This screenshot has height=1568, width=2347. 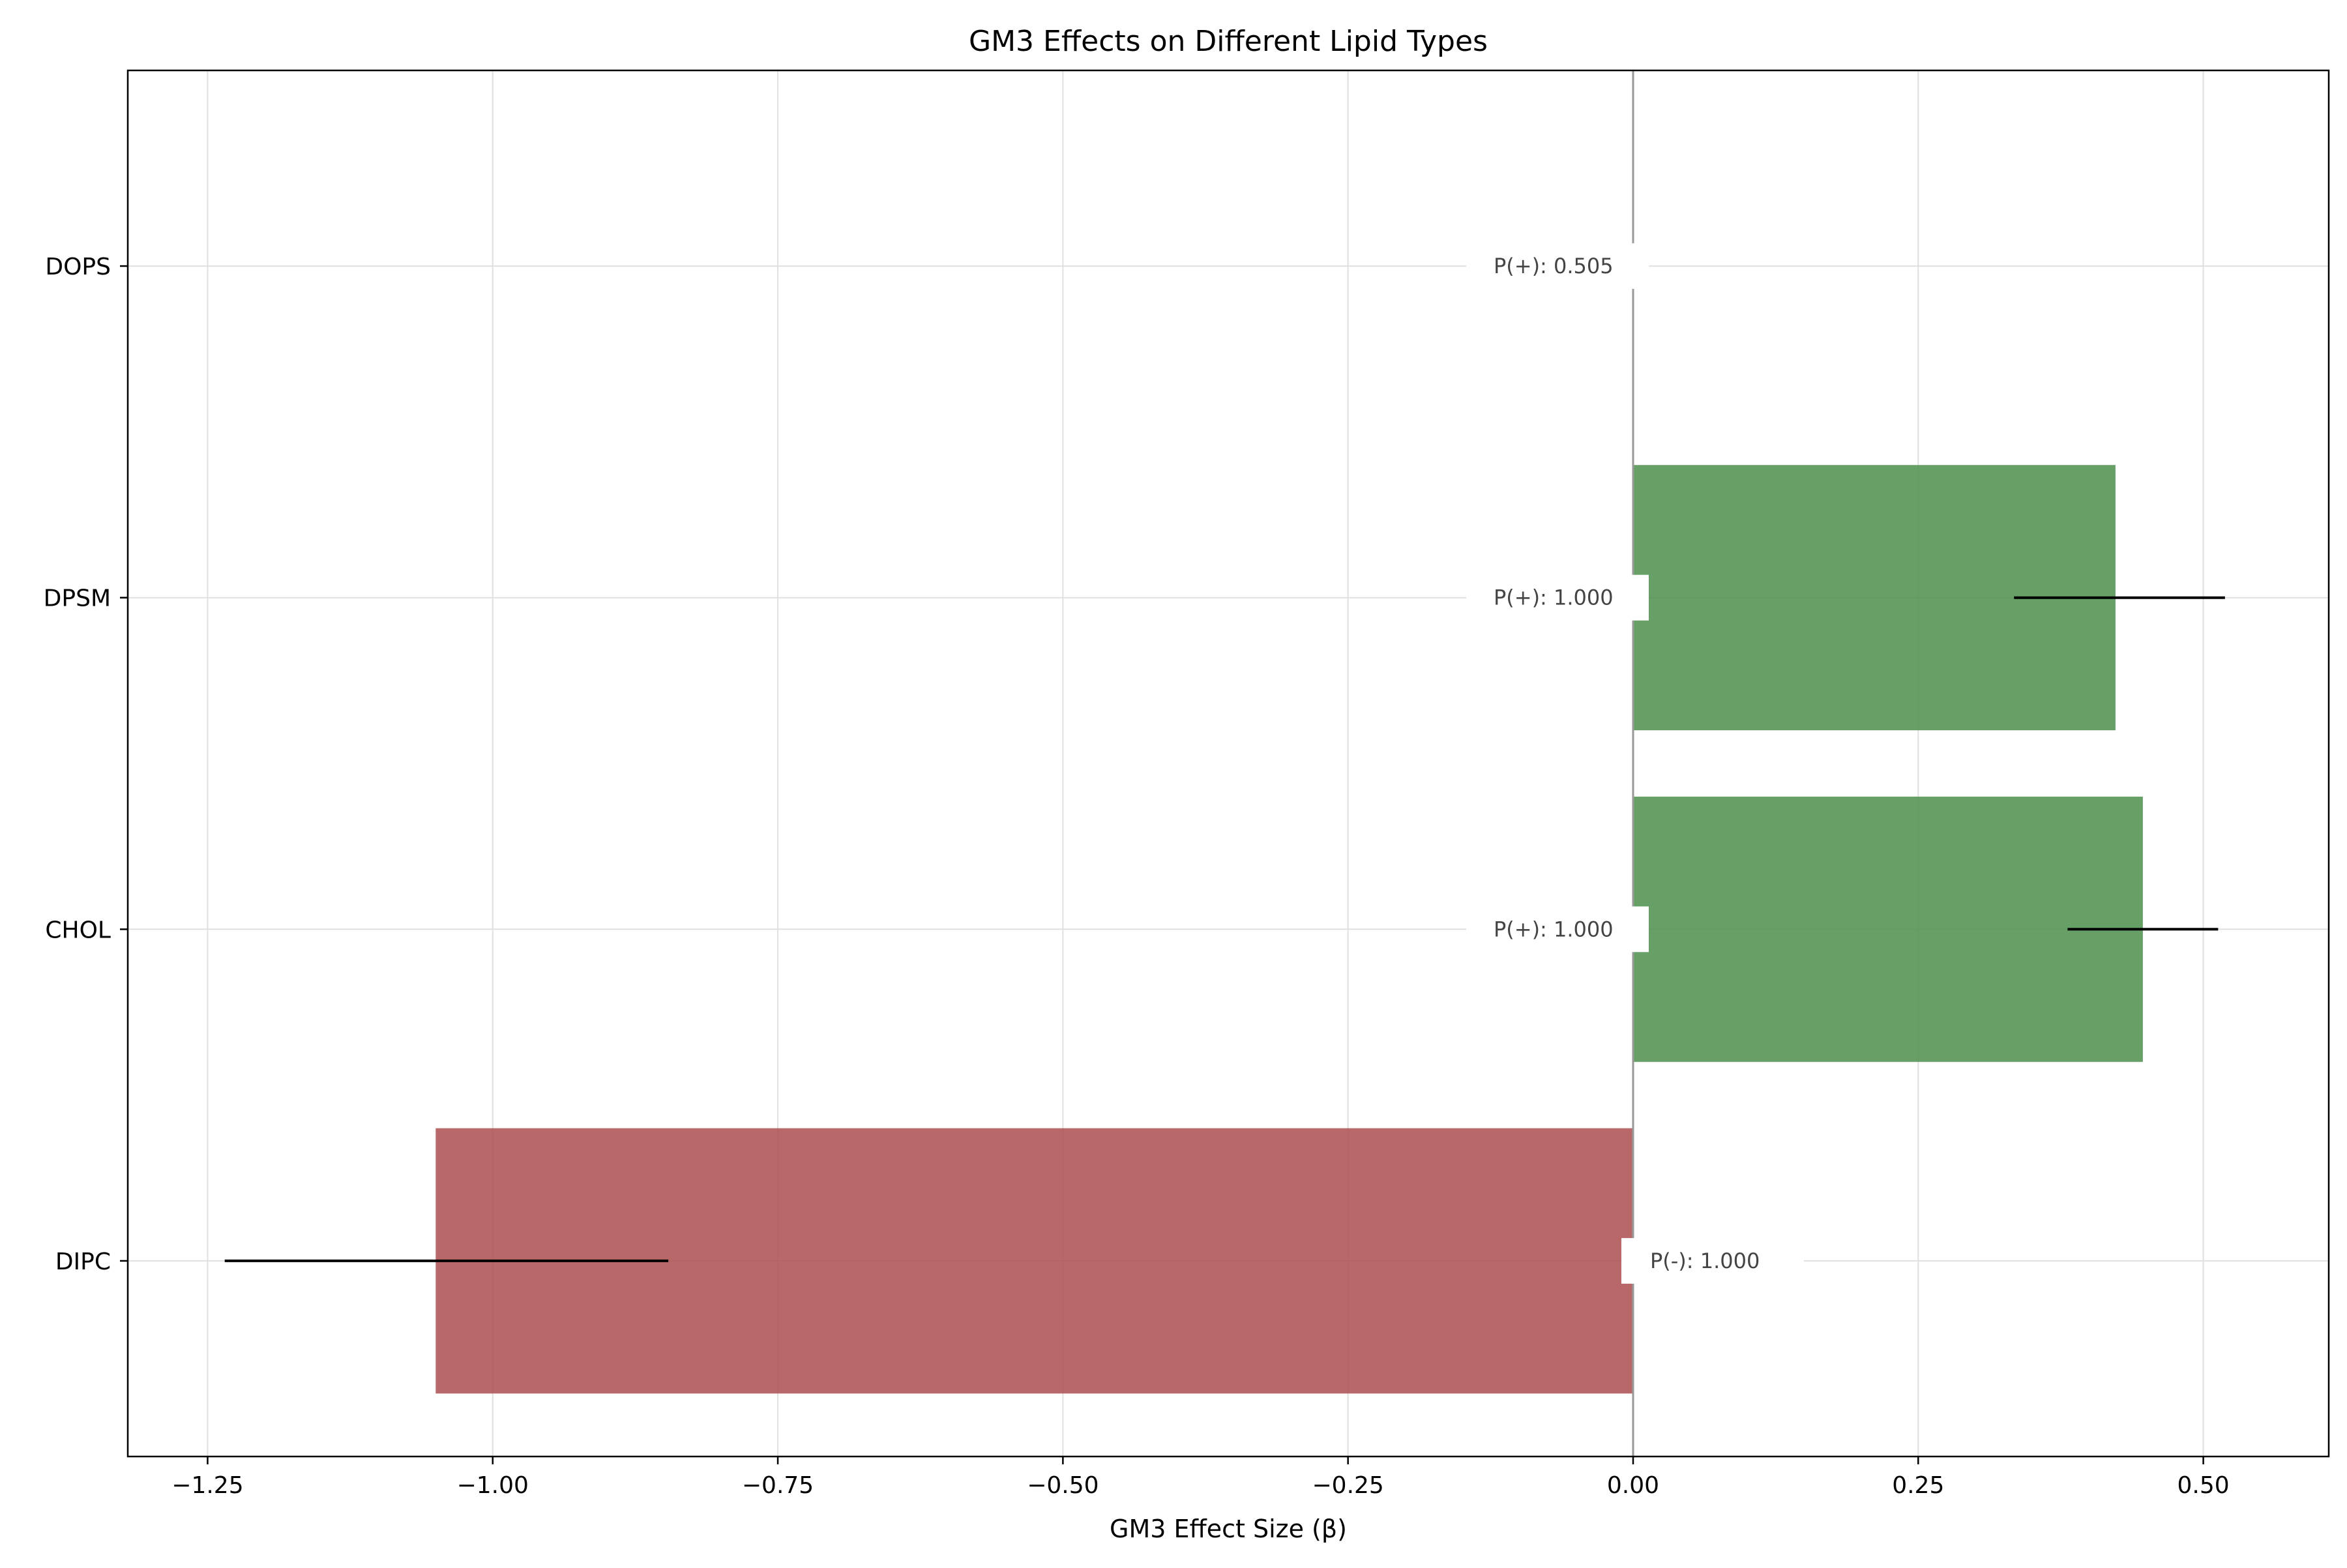 What do you see at coordinates (2203, 1486) in the screenshot?
I see `x-tick-label: 0.50` at bounding box center [2203, 1486].